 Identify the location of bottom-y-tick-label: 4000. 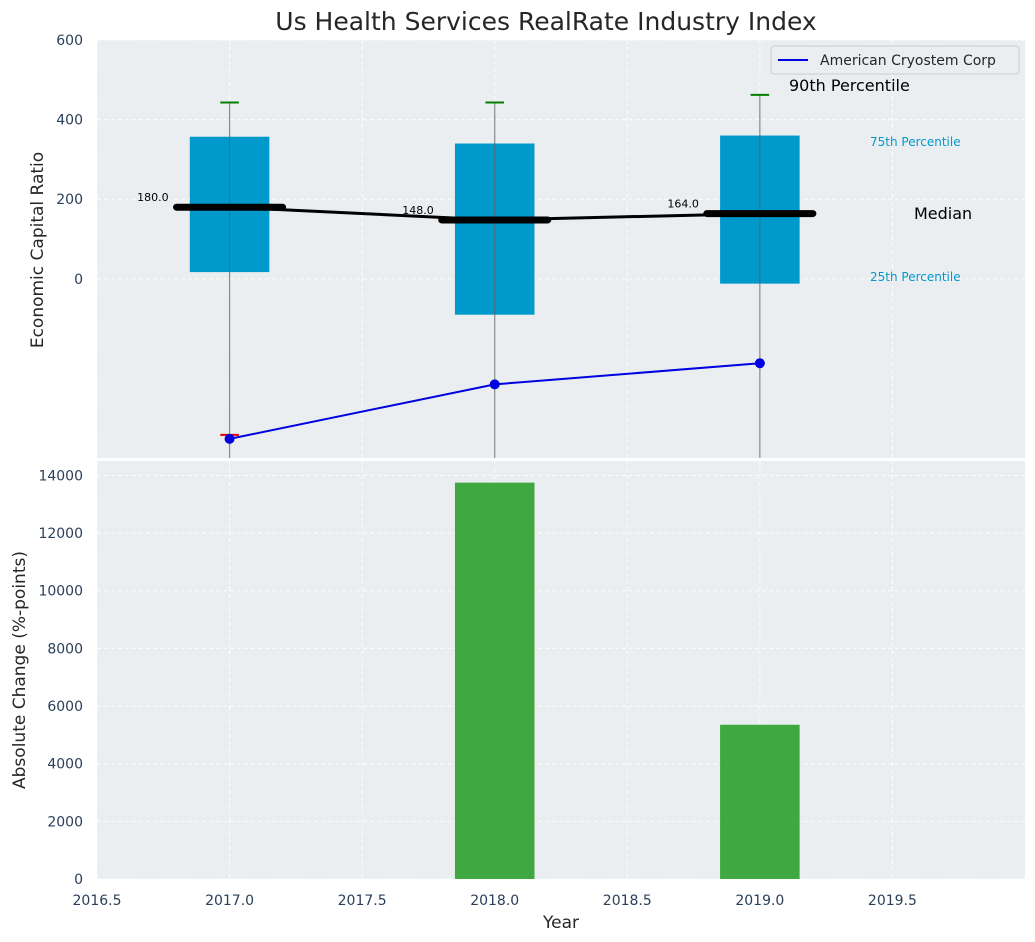
(65, 765).